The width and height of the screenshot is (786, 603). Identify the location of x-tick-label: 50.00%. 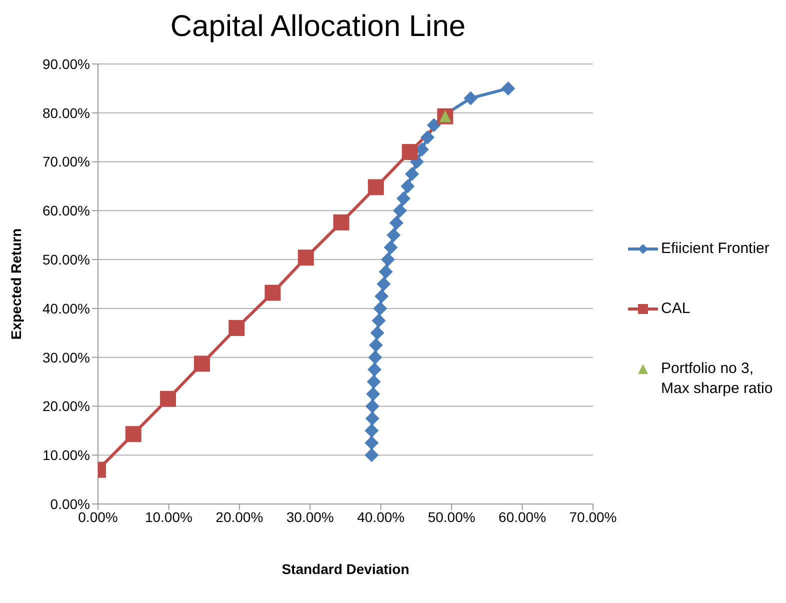
(452, 516).